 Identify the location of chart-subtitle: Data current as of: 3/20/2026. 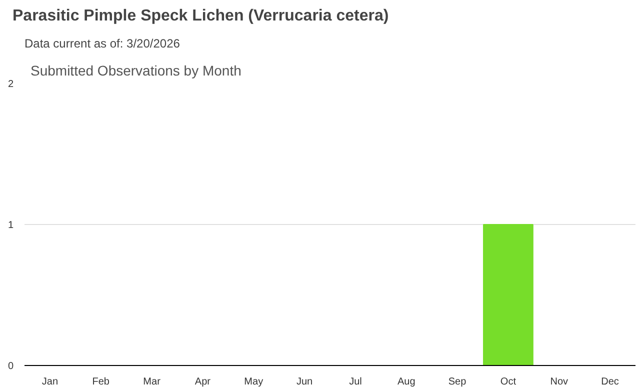
(102, 43).